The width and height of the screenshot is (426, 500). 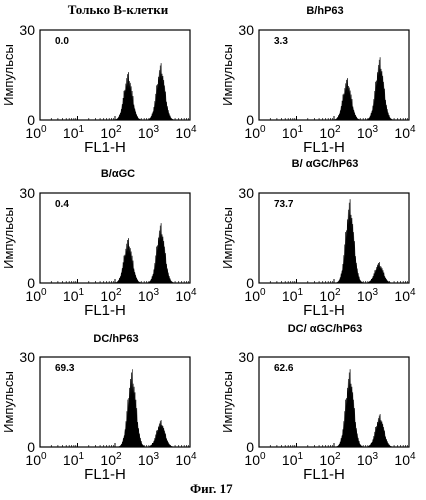 What do you see at coordinates (325, 164) in the screenshot?
I see `panel-title: B/ αGC/hP63` at bounding box center [325, 164].